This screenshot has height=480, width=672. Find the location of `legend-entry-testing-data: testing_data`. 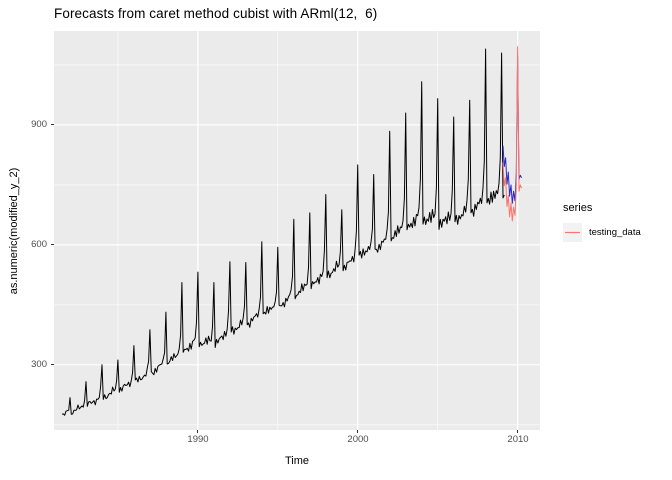

legend-entry-testing-data: testing_data is located at coordinates (602, 232).